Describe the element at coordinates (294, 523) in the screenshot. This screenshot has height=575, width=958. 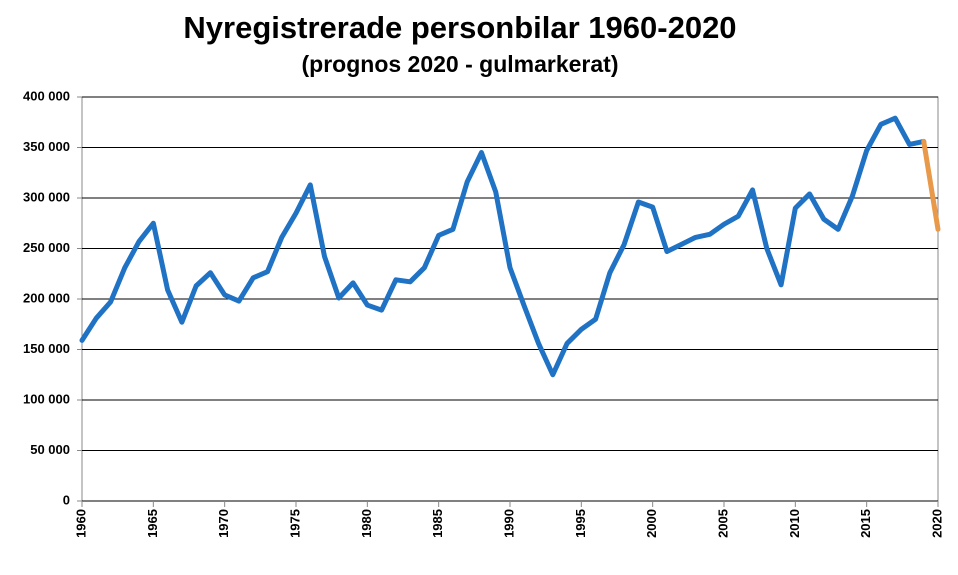
I see `x-tick-label: 1975` at that location.